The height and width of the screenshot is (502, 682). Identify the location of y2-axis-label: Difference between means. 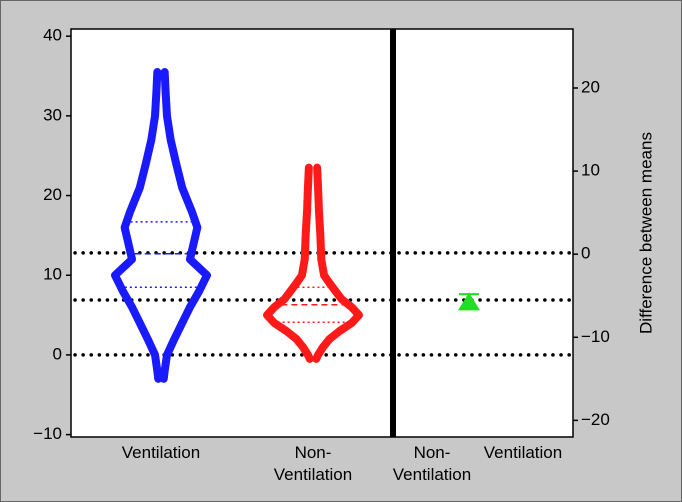
(645, 233).